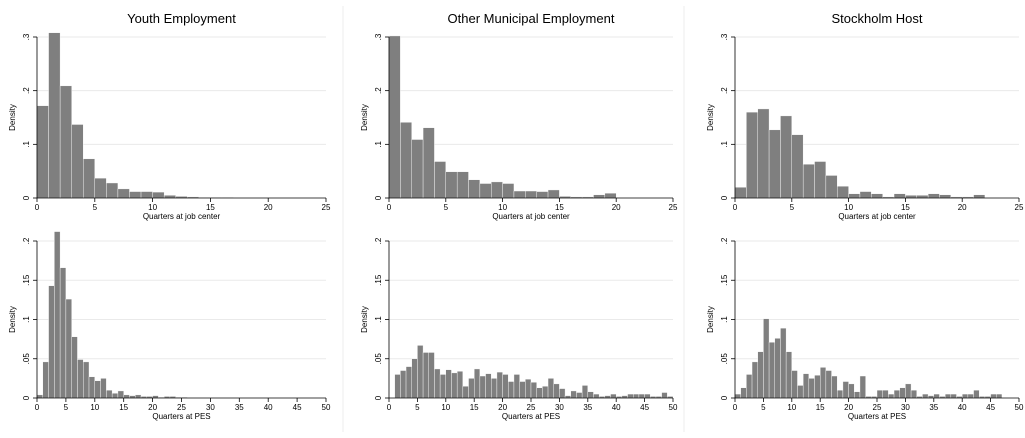  I want to click on x-axis-label: Quarters at job center, so click(531, 216).